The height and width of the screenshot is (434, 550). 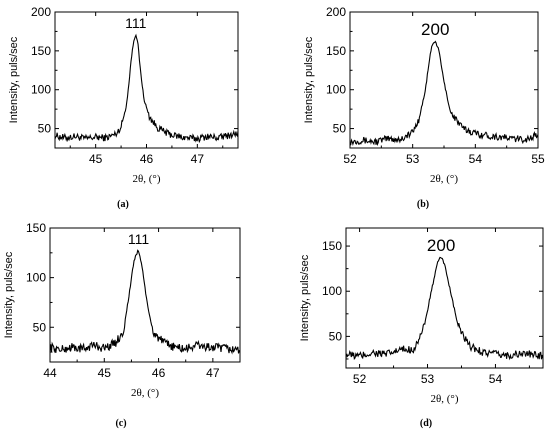 What do you see at coordinates (538, 159) in the screenshot?
I see `x-tick-label: 55` at bounding box center [538, 159].